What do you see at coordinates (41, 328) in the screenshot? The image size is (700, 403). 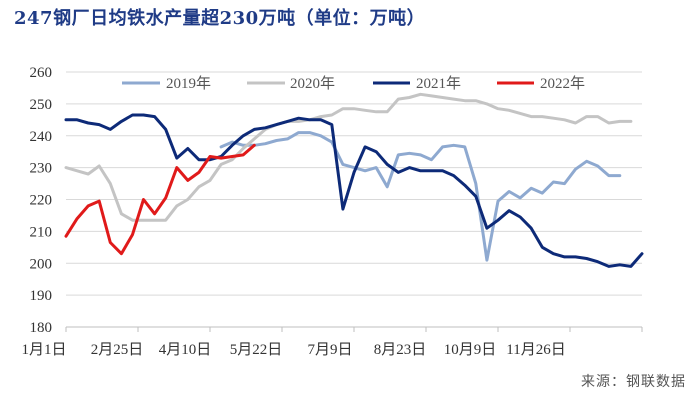 I see `y-tick-label-180: 180` at bounding box center [41, 328].